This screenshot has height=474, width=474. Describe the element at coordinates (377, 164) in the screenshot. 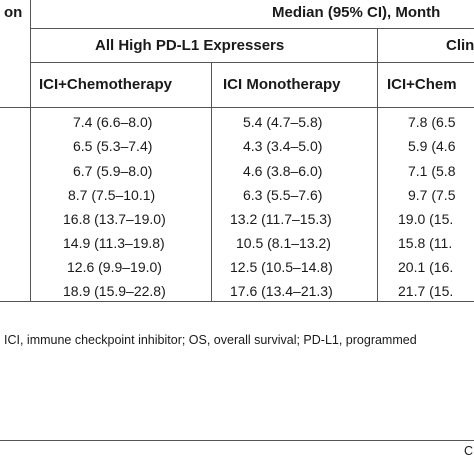

I see `rule-group-divider` at that location.